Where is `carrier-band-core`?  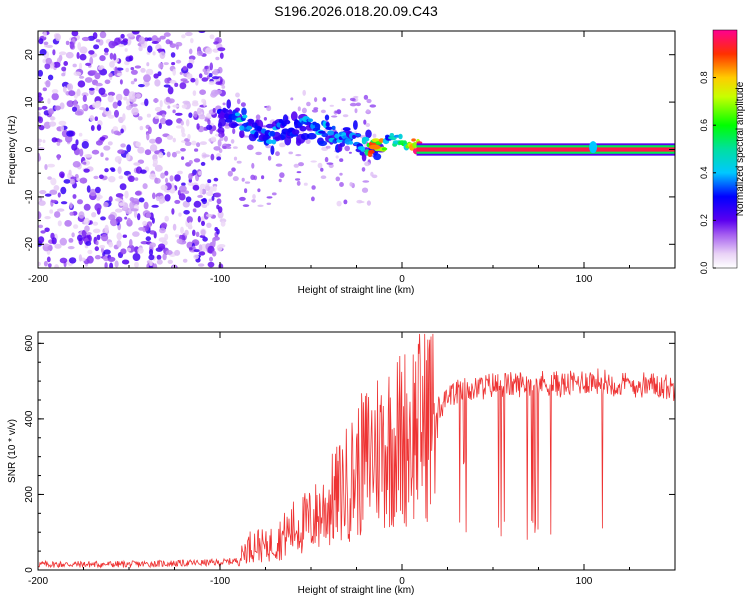 carrier-band-core is located at coordinates (545, 149).